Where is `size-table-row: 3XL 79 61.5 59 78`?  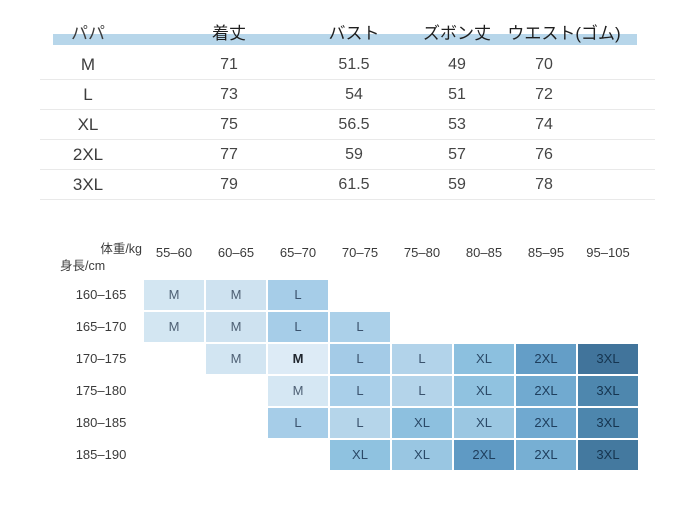 size-table-row: 3XL 79 61.5 59 78 is located at coordinates (347, 185).